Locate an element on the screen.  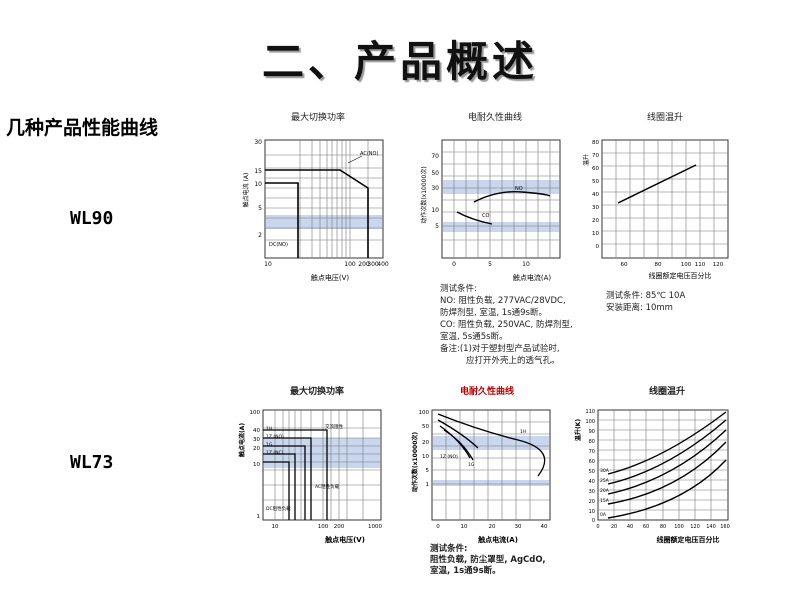
wl73-temp-xlabel: 线圈额定电压百分比 is located at coordinates (688, 539).